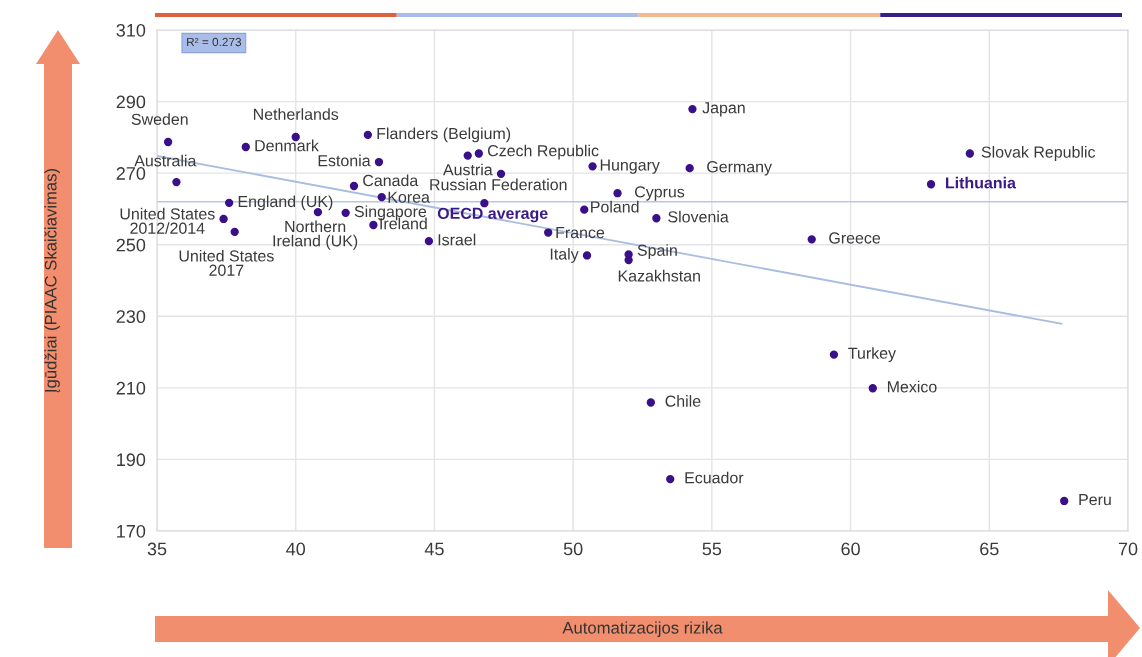 The image size is (1142, 657). Describe the element at coordinates (131, 531) in the screenshot. I see `y-tick-label: 170` at that location.